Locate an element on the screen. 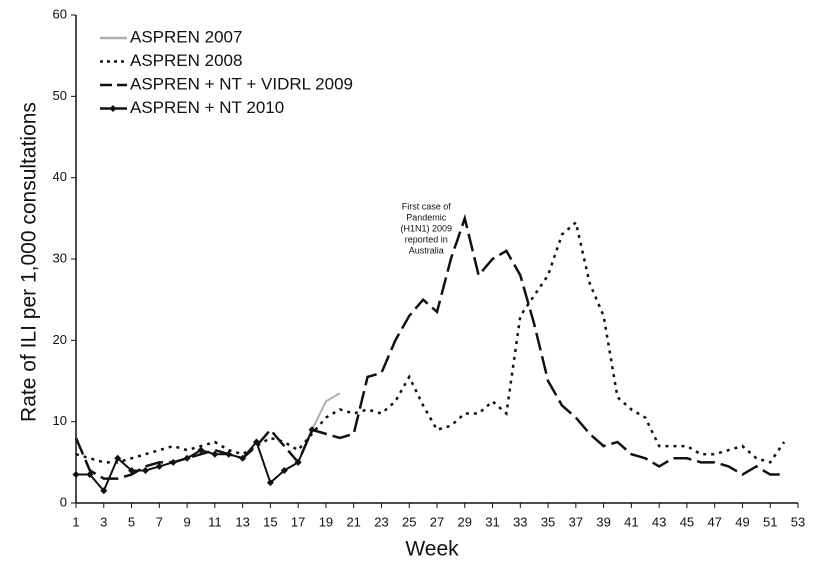  x-tick-label: 35 is located at coordinates (548, 521).